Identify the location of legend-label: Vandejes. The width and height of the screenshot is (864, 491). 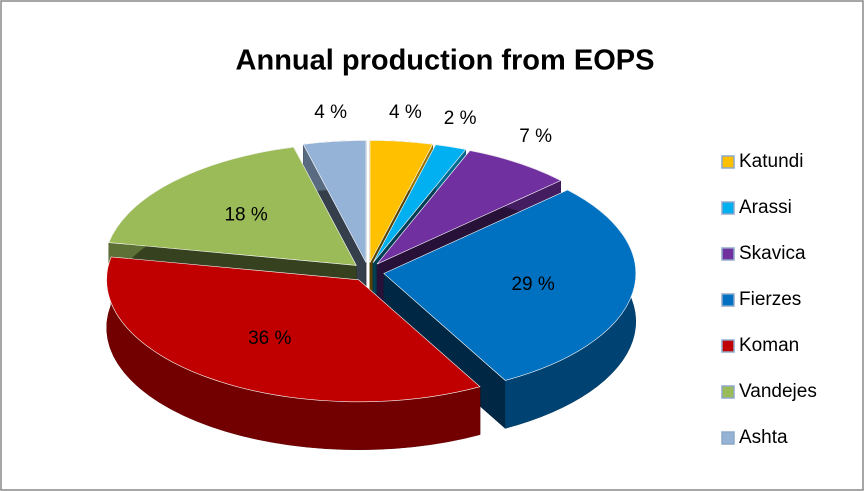
(778, 391).